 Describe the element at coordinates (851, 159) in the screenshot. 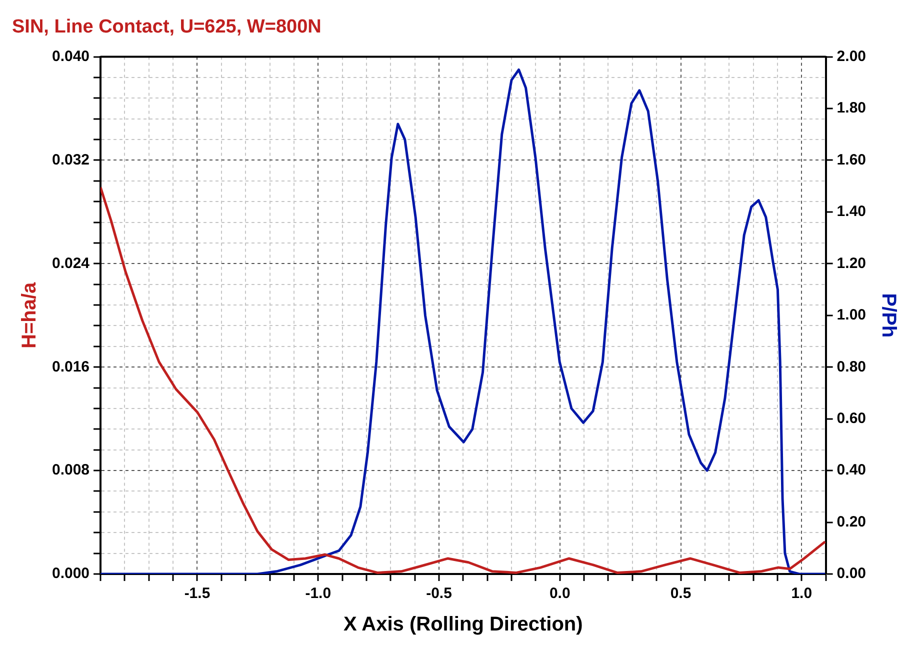

I see `y2-tick-label: 1.60` at that location.